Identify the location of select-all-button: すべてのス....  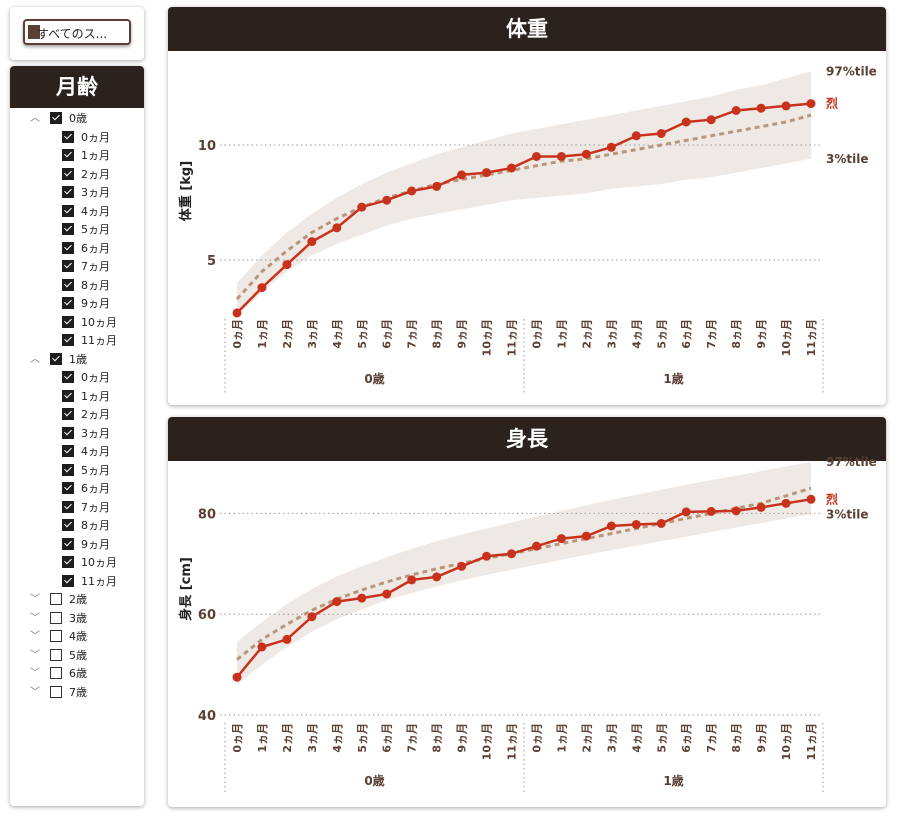
(77, 32).